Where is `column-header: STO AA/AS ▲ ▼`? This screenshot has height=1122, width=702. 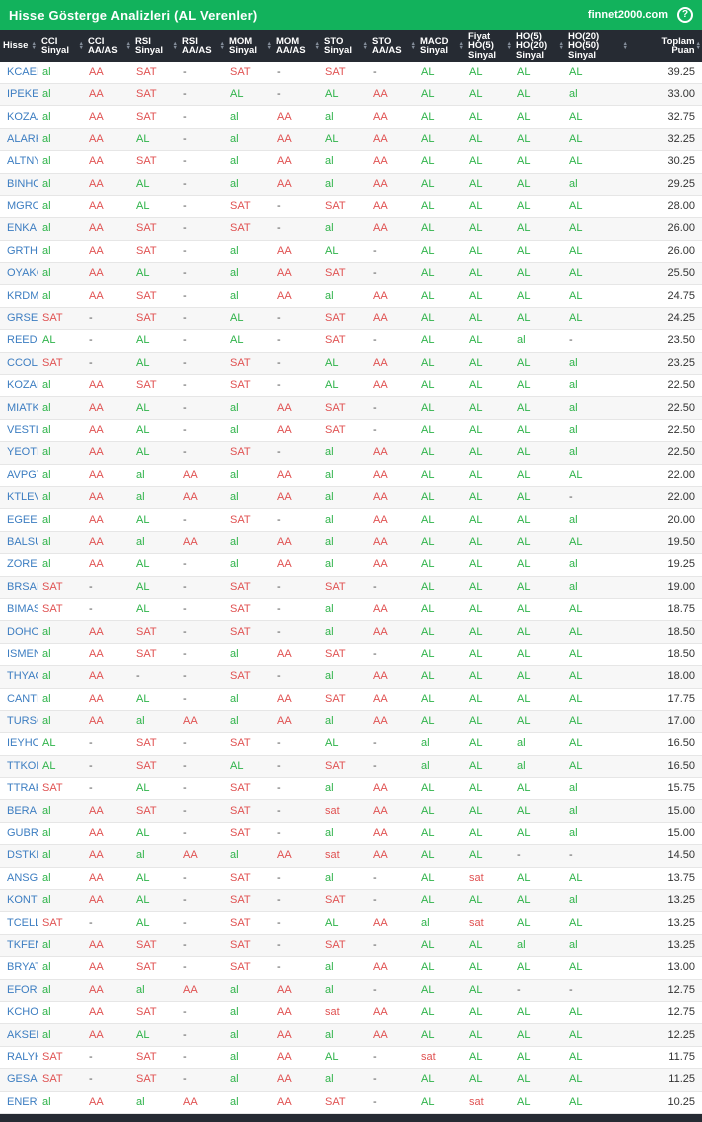 column-header: STO AA/AS ▲ ▼ is located at coordinates (393, 46).